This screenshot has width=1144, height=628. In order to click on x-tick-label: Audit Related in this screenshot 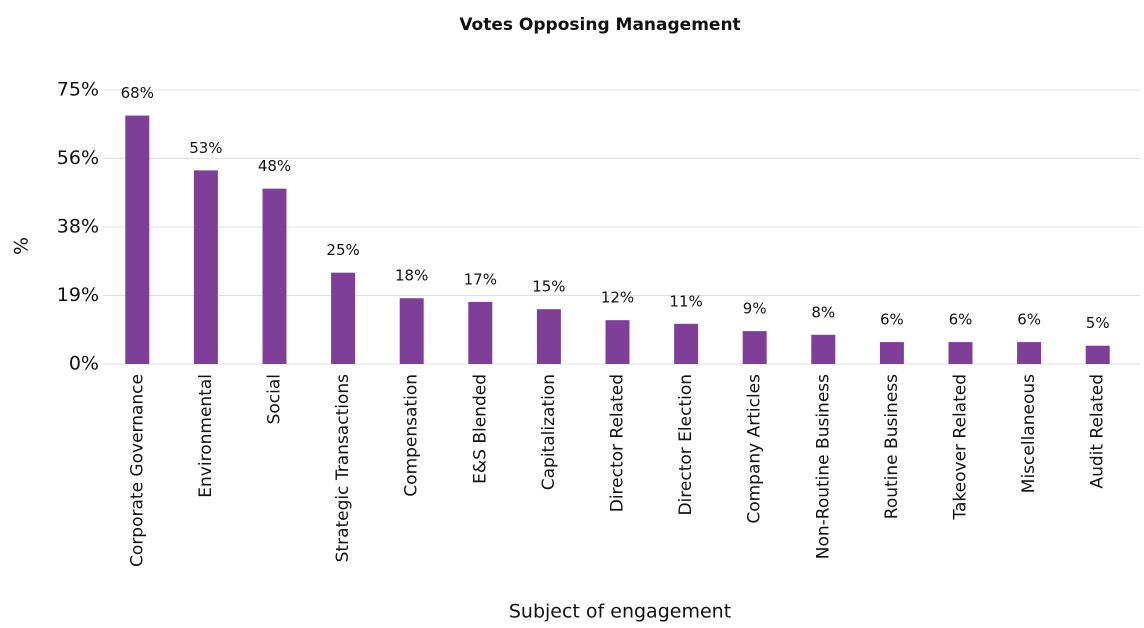, I will do `click(1098, 431)`.